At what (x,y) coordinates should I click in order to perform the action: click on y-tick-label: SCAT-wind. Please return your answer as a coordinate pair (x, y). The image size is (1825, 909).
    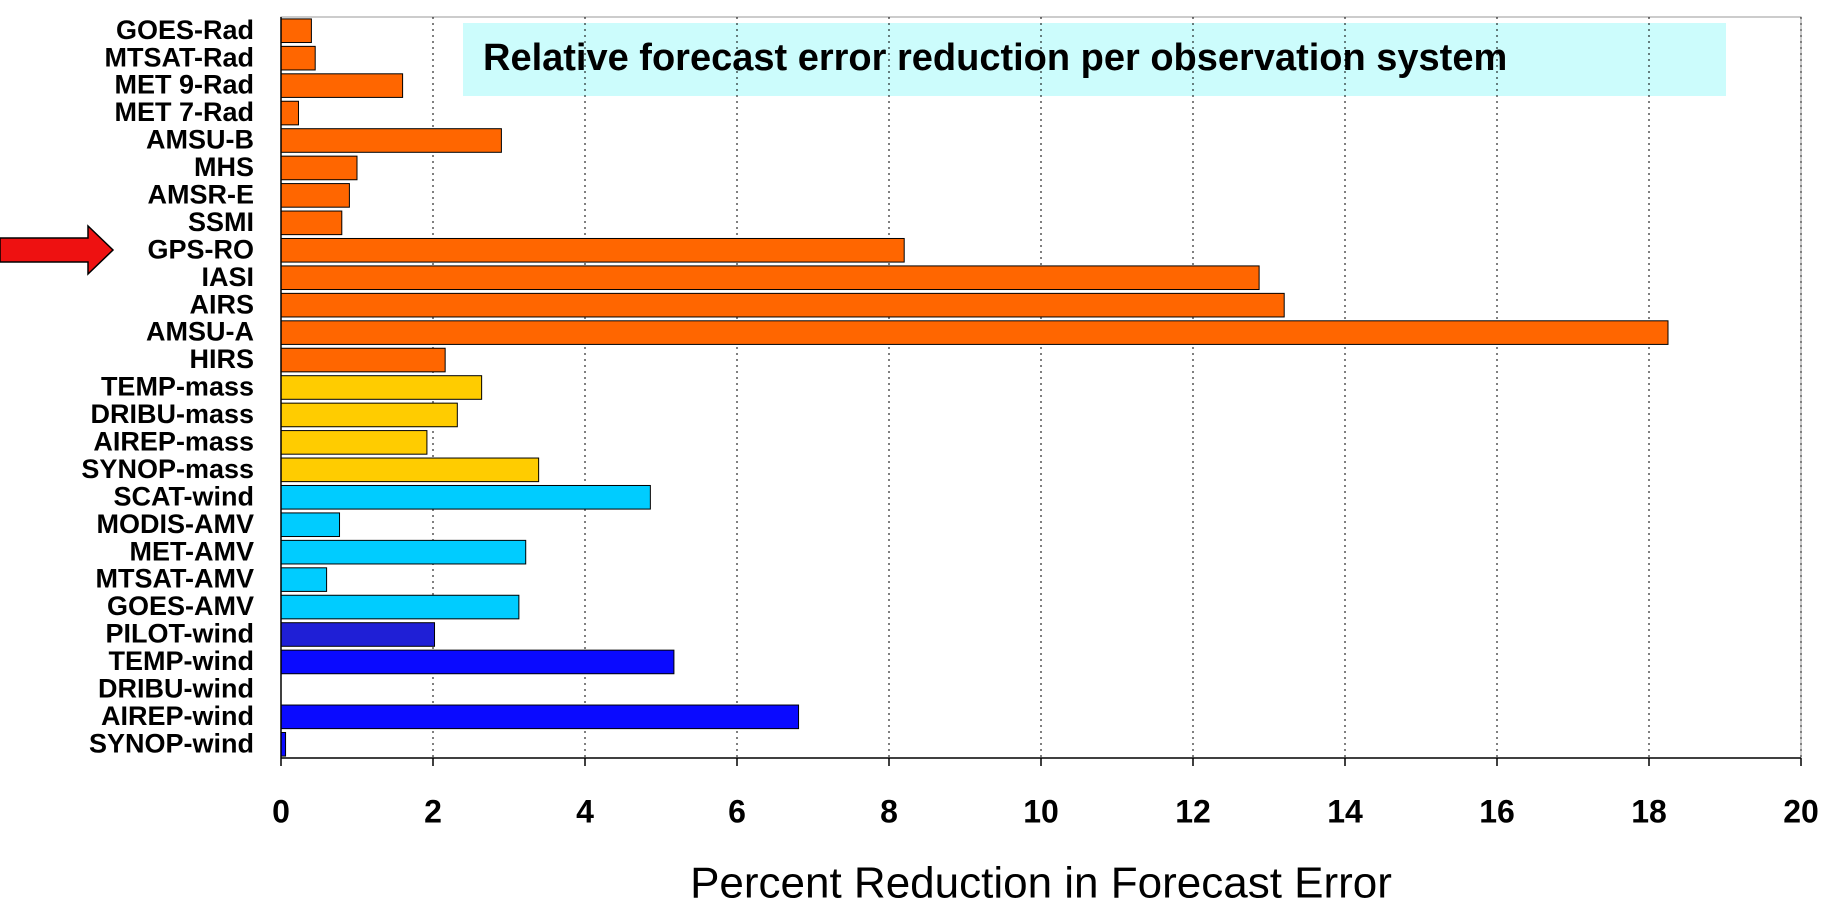
    Looking at the image, I should click on (184, 496).